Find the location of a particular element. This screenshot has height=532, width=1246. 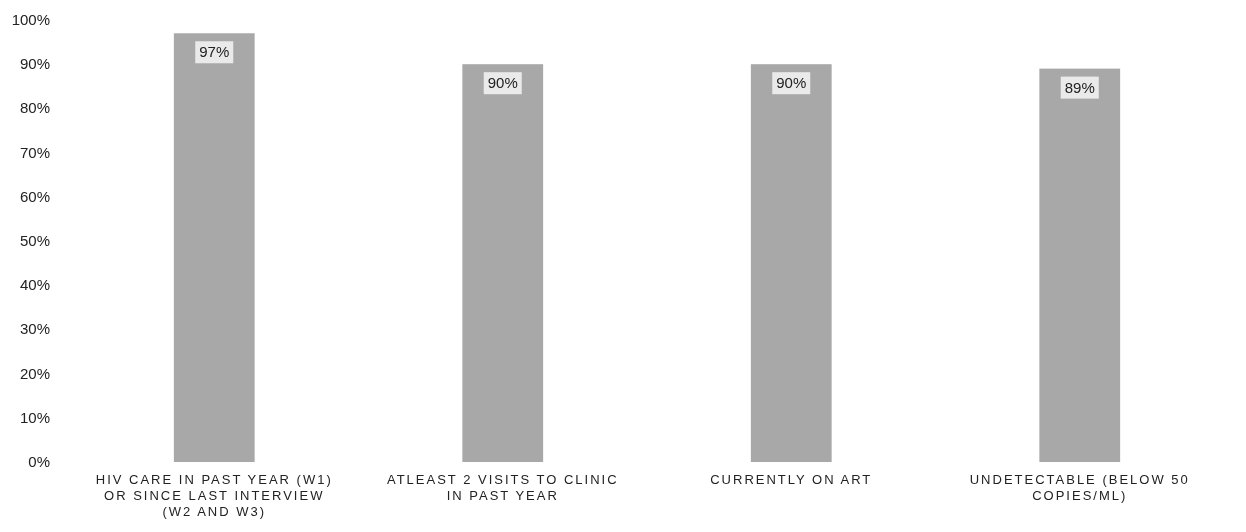

x-tick-label: ATLEAST 2 VISITS TO CLINIC IN PAST YEAR is located at coordinates (502, 487).